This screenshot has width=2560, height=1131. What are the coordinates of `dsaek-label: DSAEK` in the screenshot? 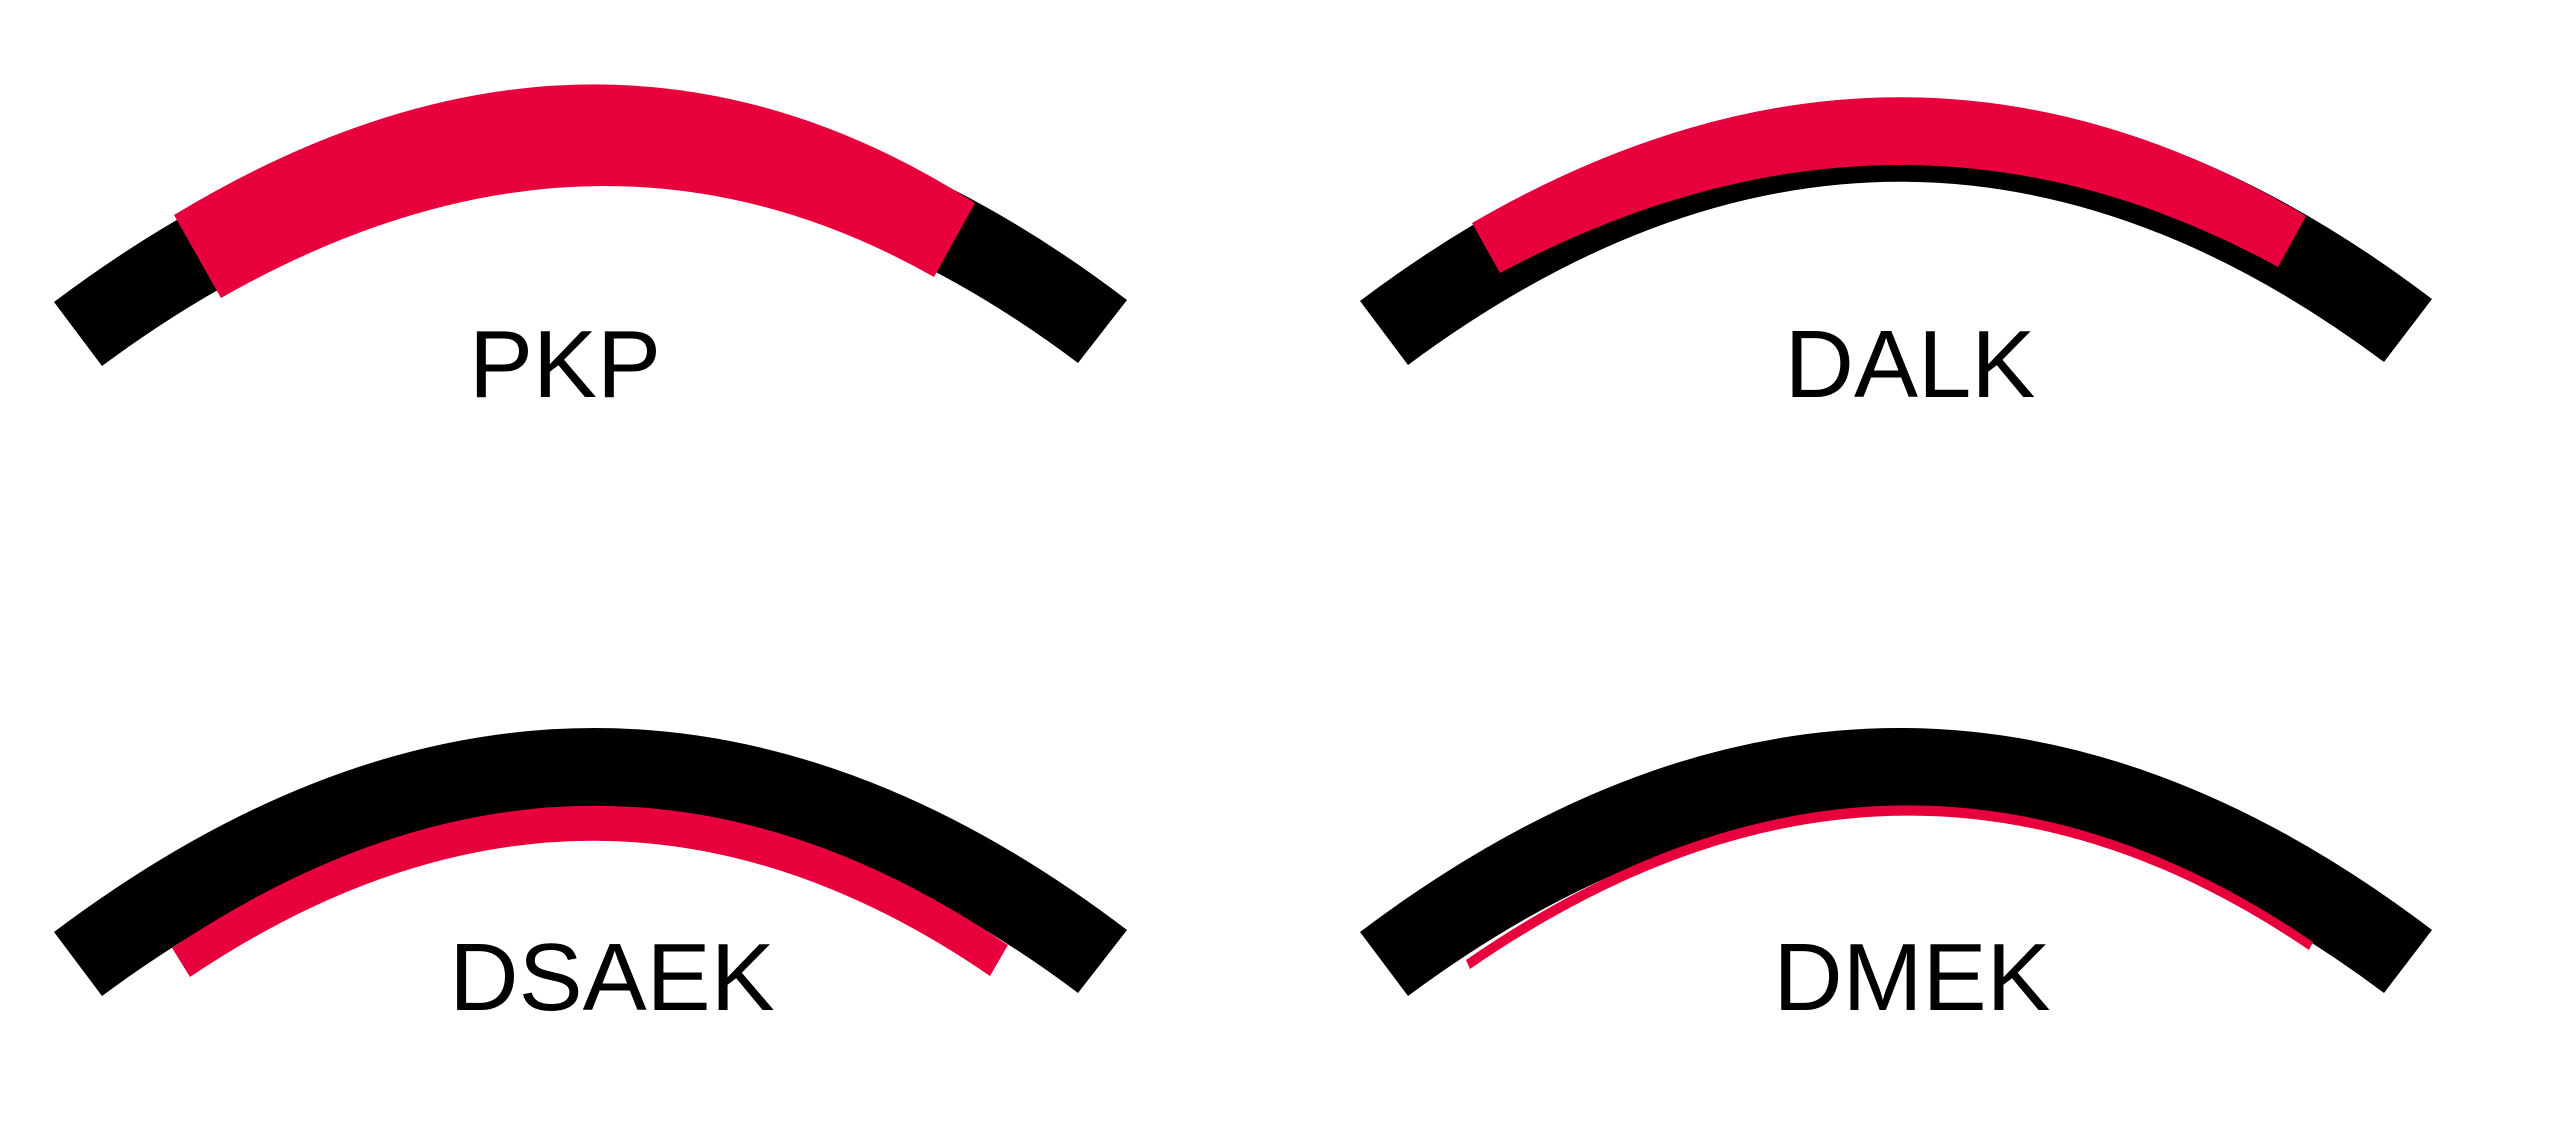 It's located at (611, 977).